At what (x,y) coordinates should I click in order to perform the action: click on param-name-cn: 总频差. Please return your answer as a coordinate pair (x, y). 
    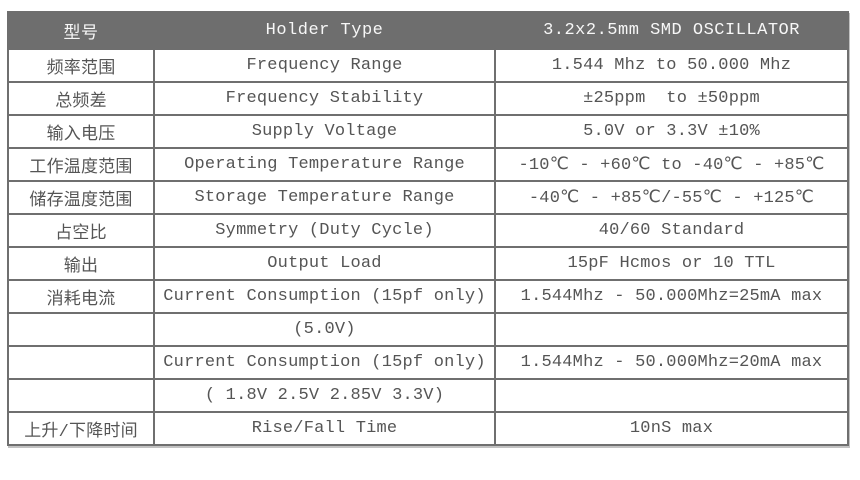
    Looking at the image, I should click on (81, 98).